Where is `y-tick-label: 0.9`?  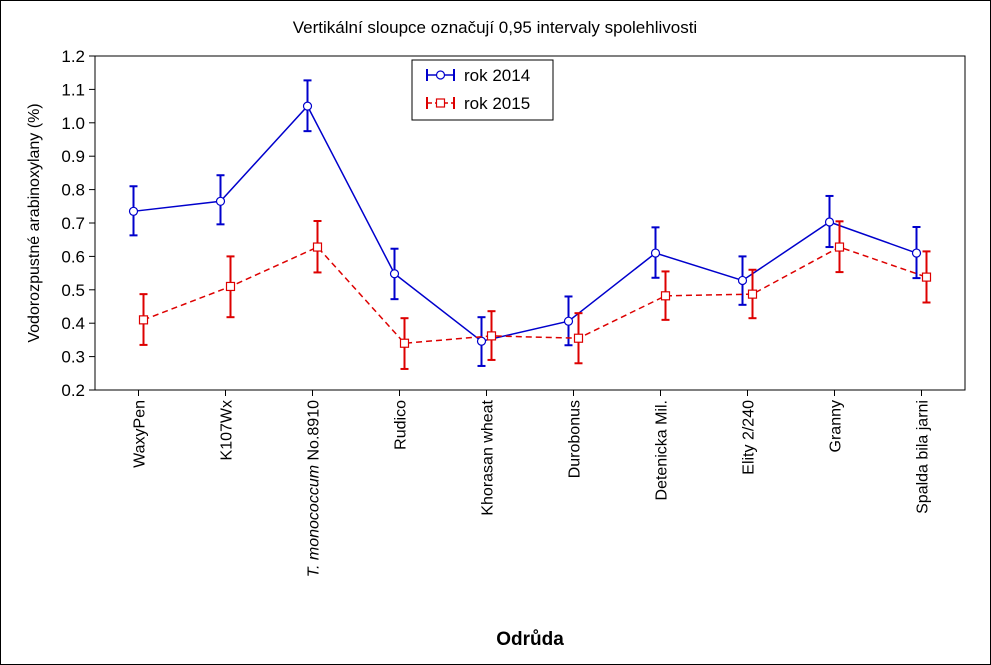 y-tick-label: 0.9 is located at coordinates (73, 156).